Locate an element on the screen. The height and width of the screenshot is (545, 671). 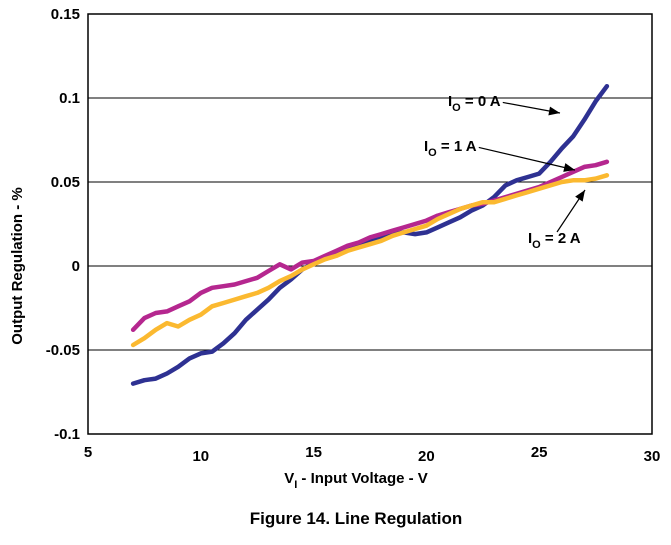
y-tick-label: 0.05 is located at coordinates (65, 182).